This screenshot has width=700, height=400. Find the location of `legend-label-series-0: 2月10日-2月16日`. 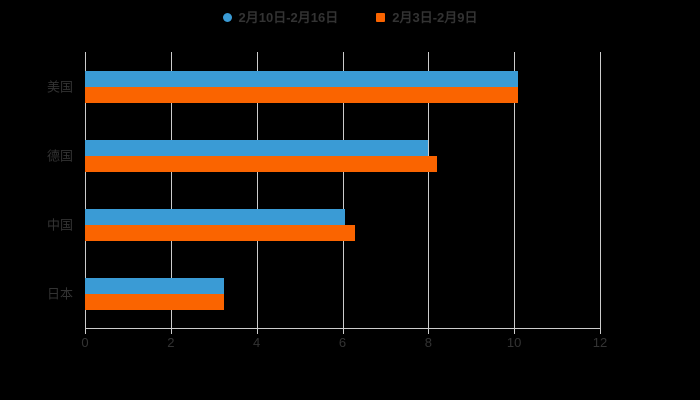

legend-label-series-0: 2月10日-2月16日 is located at coordinates (288, 17).